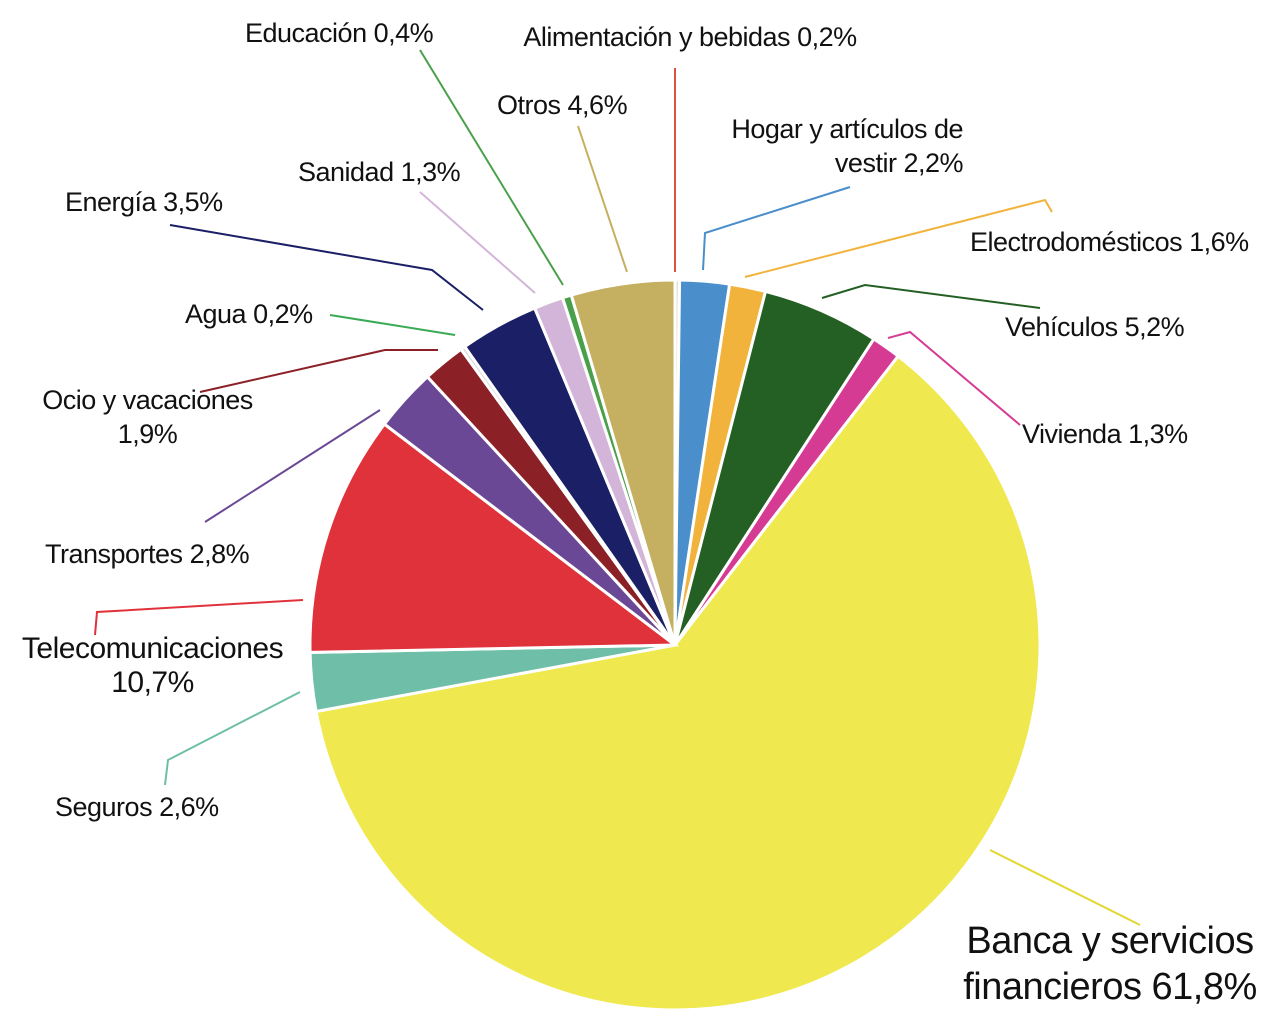  I want to click on value-label: 2,6%, so click(189, 807).